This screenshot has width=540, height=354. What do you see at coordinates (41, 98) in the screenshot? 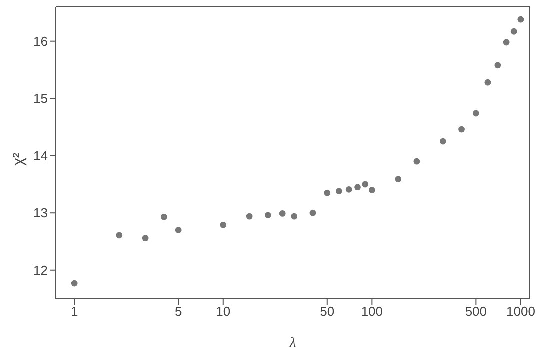
I see `y-tick-label: 15` at bounding box center [41, 98].